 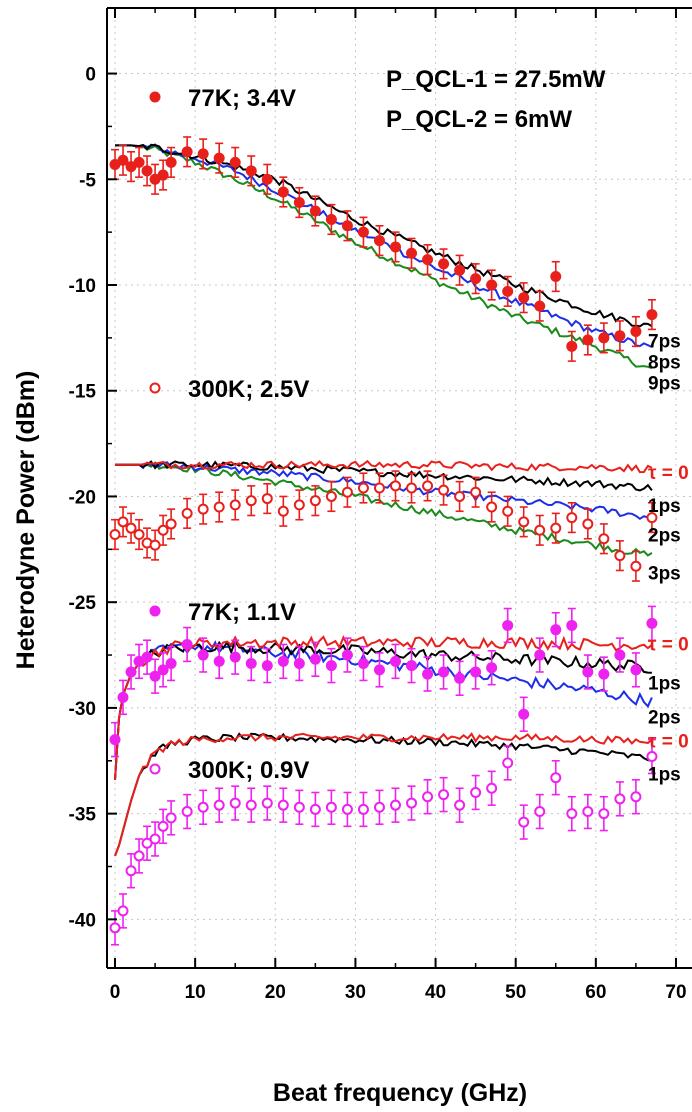 What do you see at coordinates (83, 603) in the screenshot?
I see `y-tick-label: -25` at bounding box center [83, 603].